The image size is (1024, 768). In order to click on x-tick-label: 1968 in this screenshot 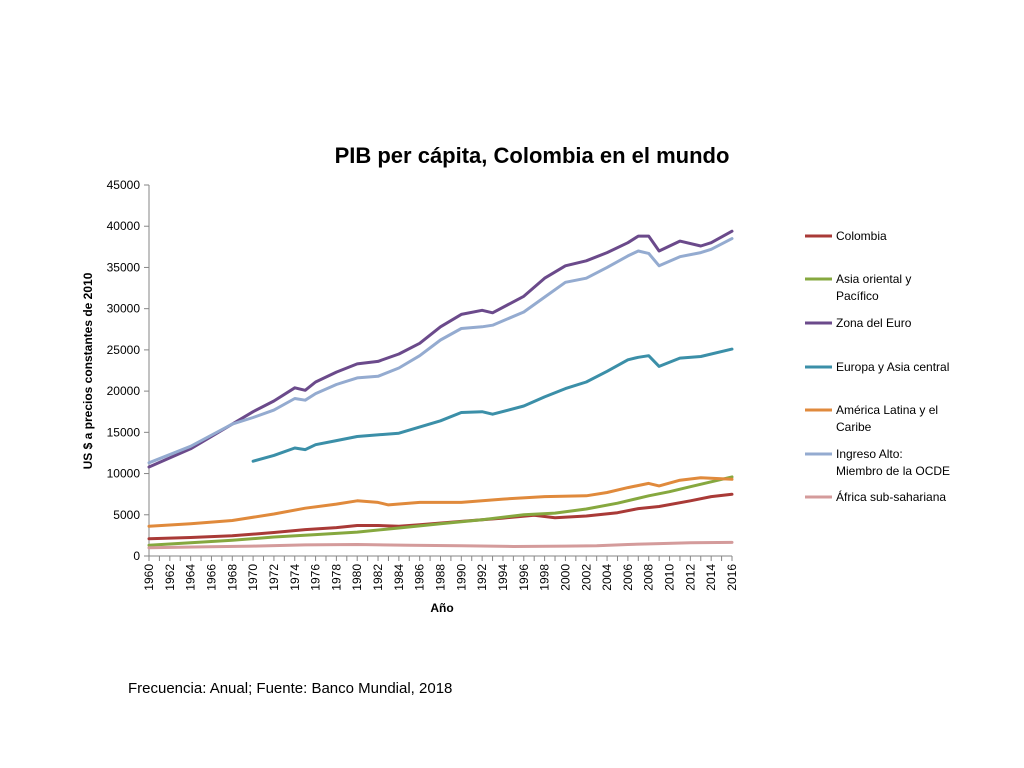, I will do `click(232, 577)`.